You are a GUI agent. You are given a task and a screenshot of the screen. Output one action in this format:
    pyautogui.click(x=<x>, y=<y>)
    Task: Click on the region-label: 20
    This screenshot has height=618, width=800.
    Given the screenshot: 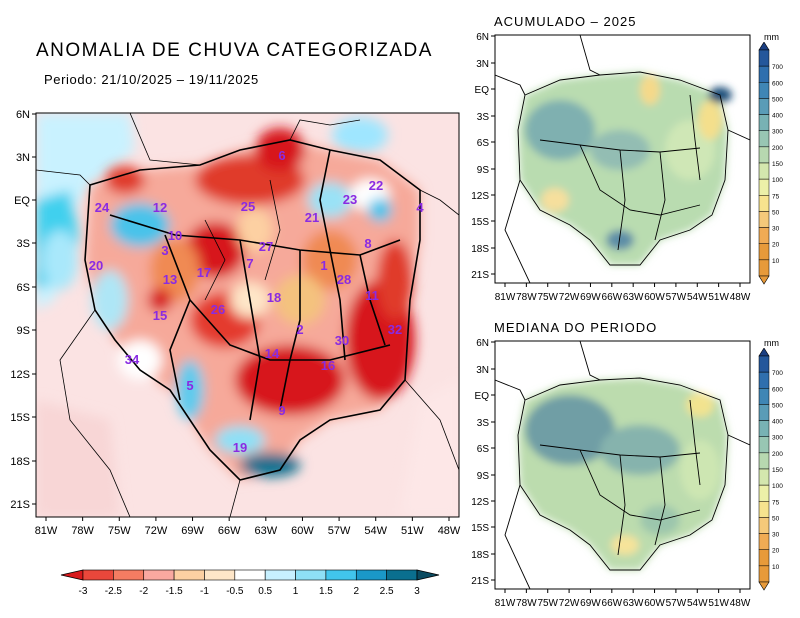 What is the action you would take?
    pyautogui.click(x=96, y=265)
    